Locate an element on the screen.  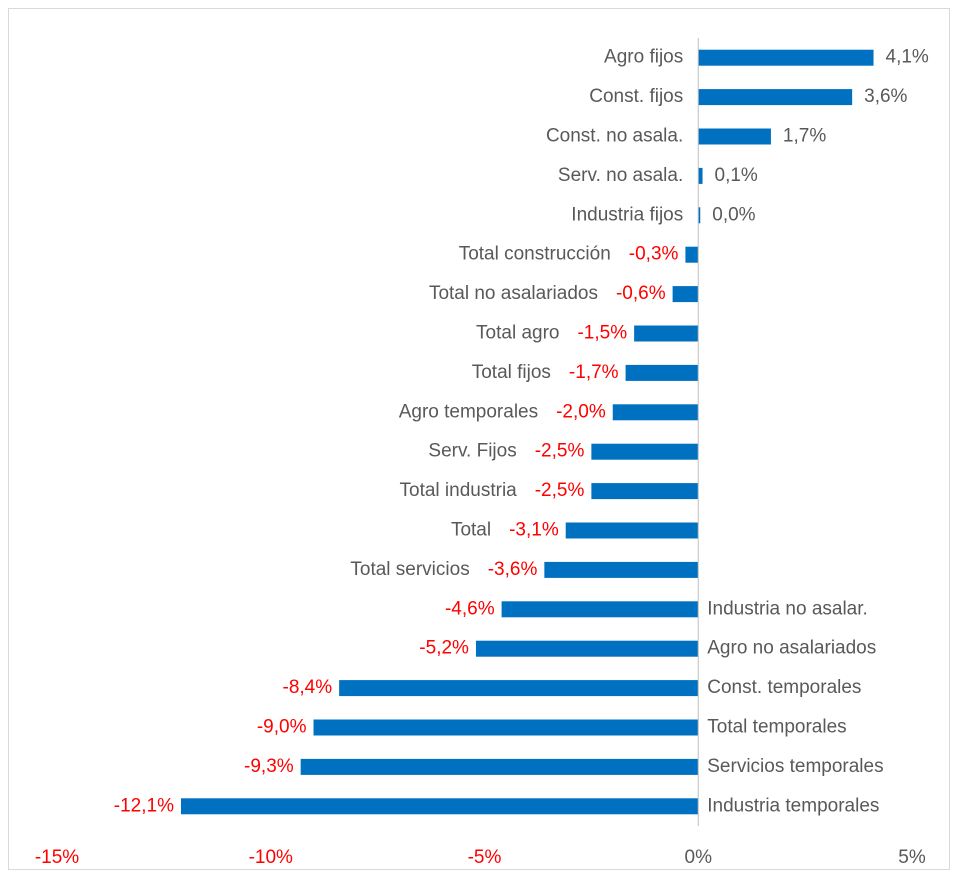
value-label: -0,6% is located at coordinates (641, 293).